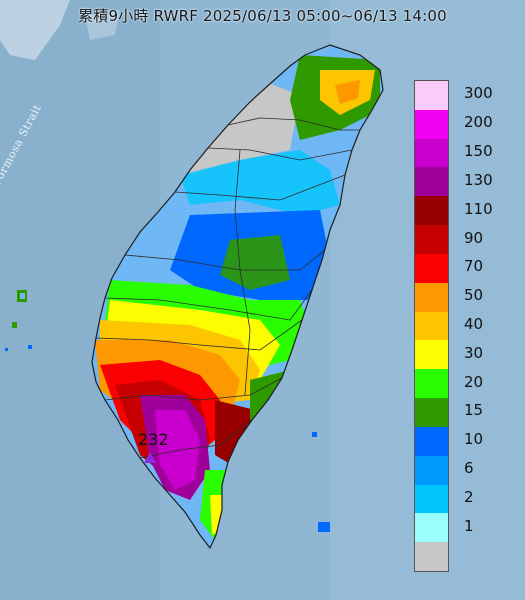 This screenshot has height=600, width=525. What do you see at coordinates (478, 93) in the screenshot?
I see `legend-label: 300` at bounding box center [478, 93].